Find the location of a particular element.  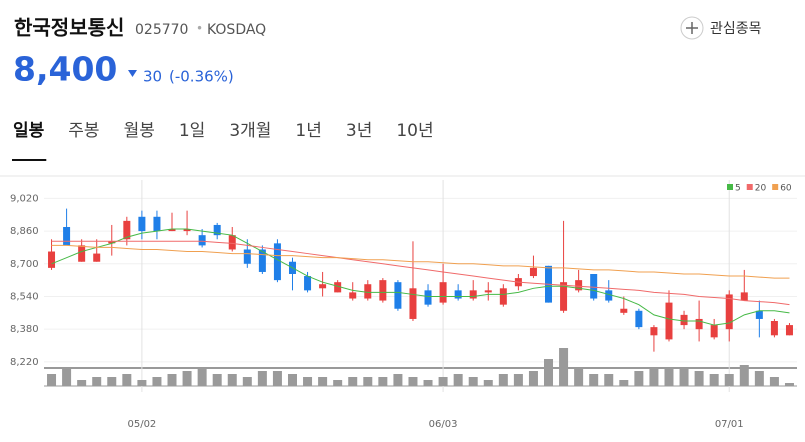

change-pct: (-0.36%) is located at coordinates (201, 77).